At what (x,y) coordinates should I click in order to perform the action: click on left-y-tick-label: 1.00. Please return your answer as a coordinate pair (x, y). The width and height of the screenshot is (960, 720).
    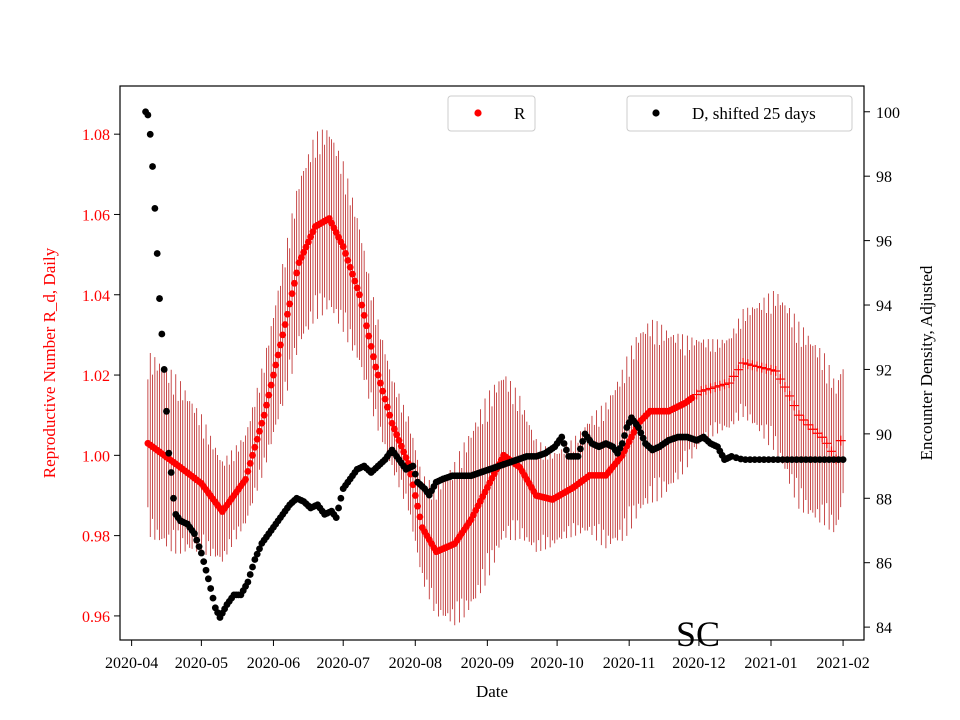
    Looking at the image, I should click on (96, 456).